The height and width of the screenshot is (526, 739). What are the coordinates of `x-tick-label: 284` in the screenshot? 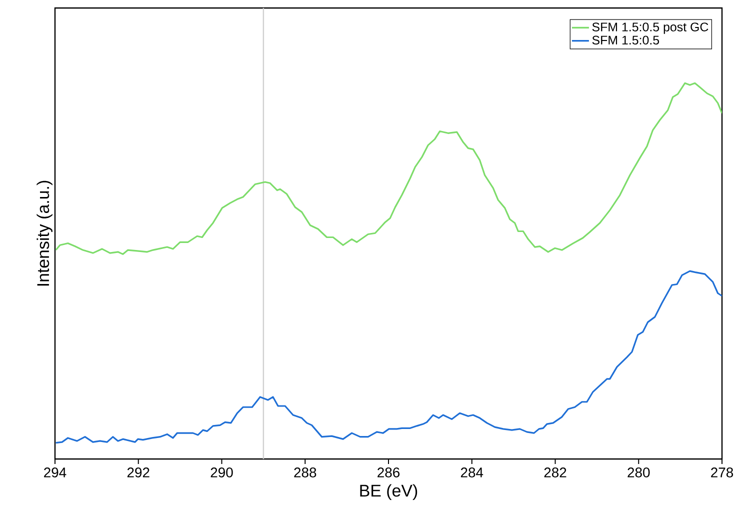 It's located at (472, 473).